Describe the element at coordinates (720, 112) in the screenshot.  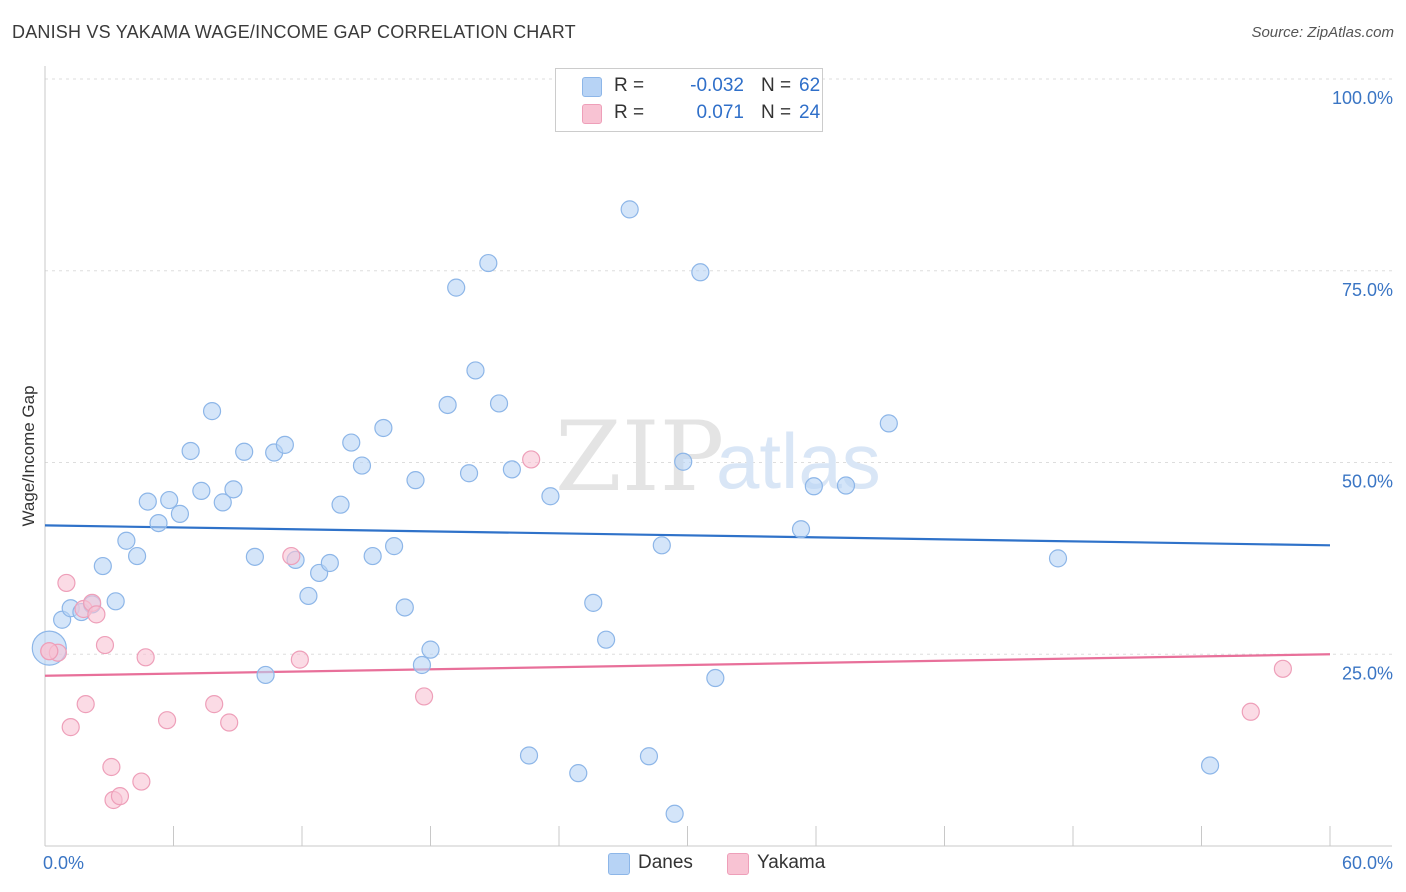
I see `yakama-r-value: 0.071` at that location.